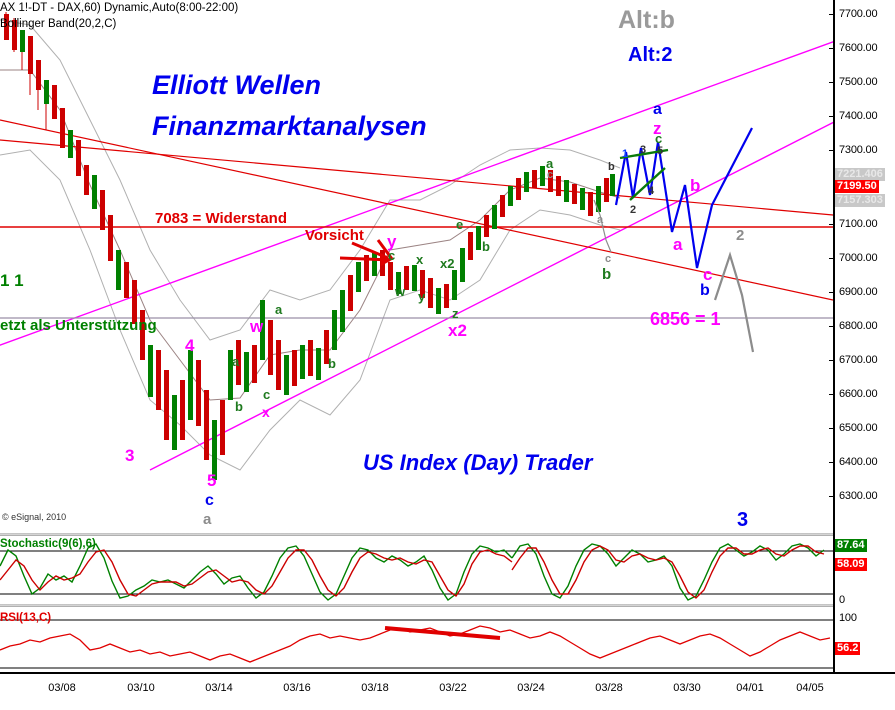  I want to click on wave-label-c-38: c, so click(708, 274).